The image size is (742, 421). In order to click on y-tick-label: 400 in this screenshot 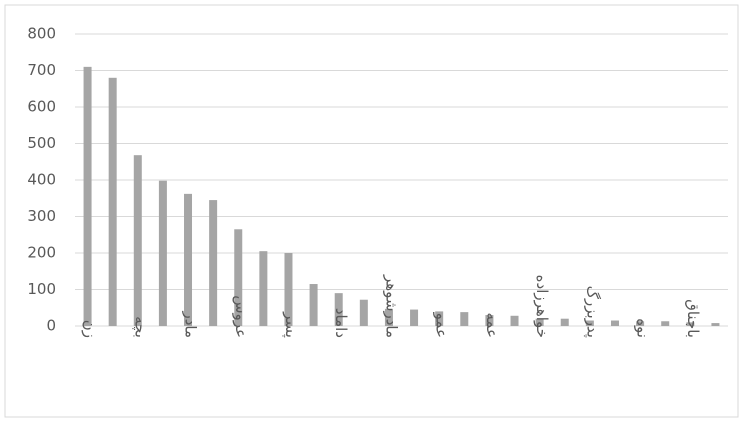, I will do `click(41, 180)`.